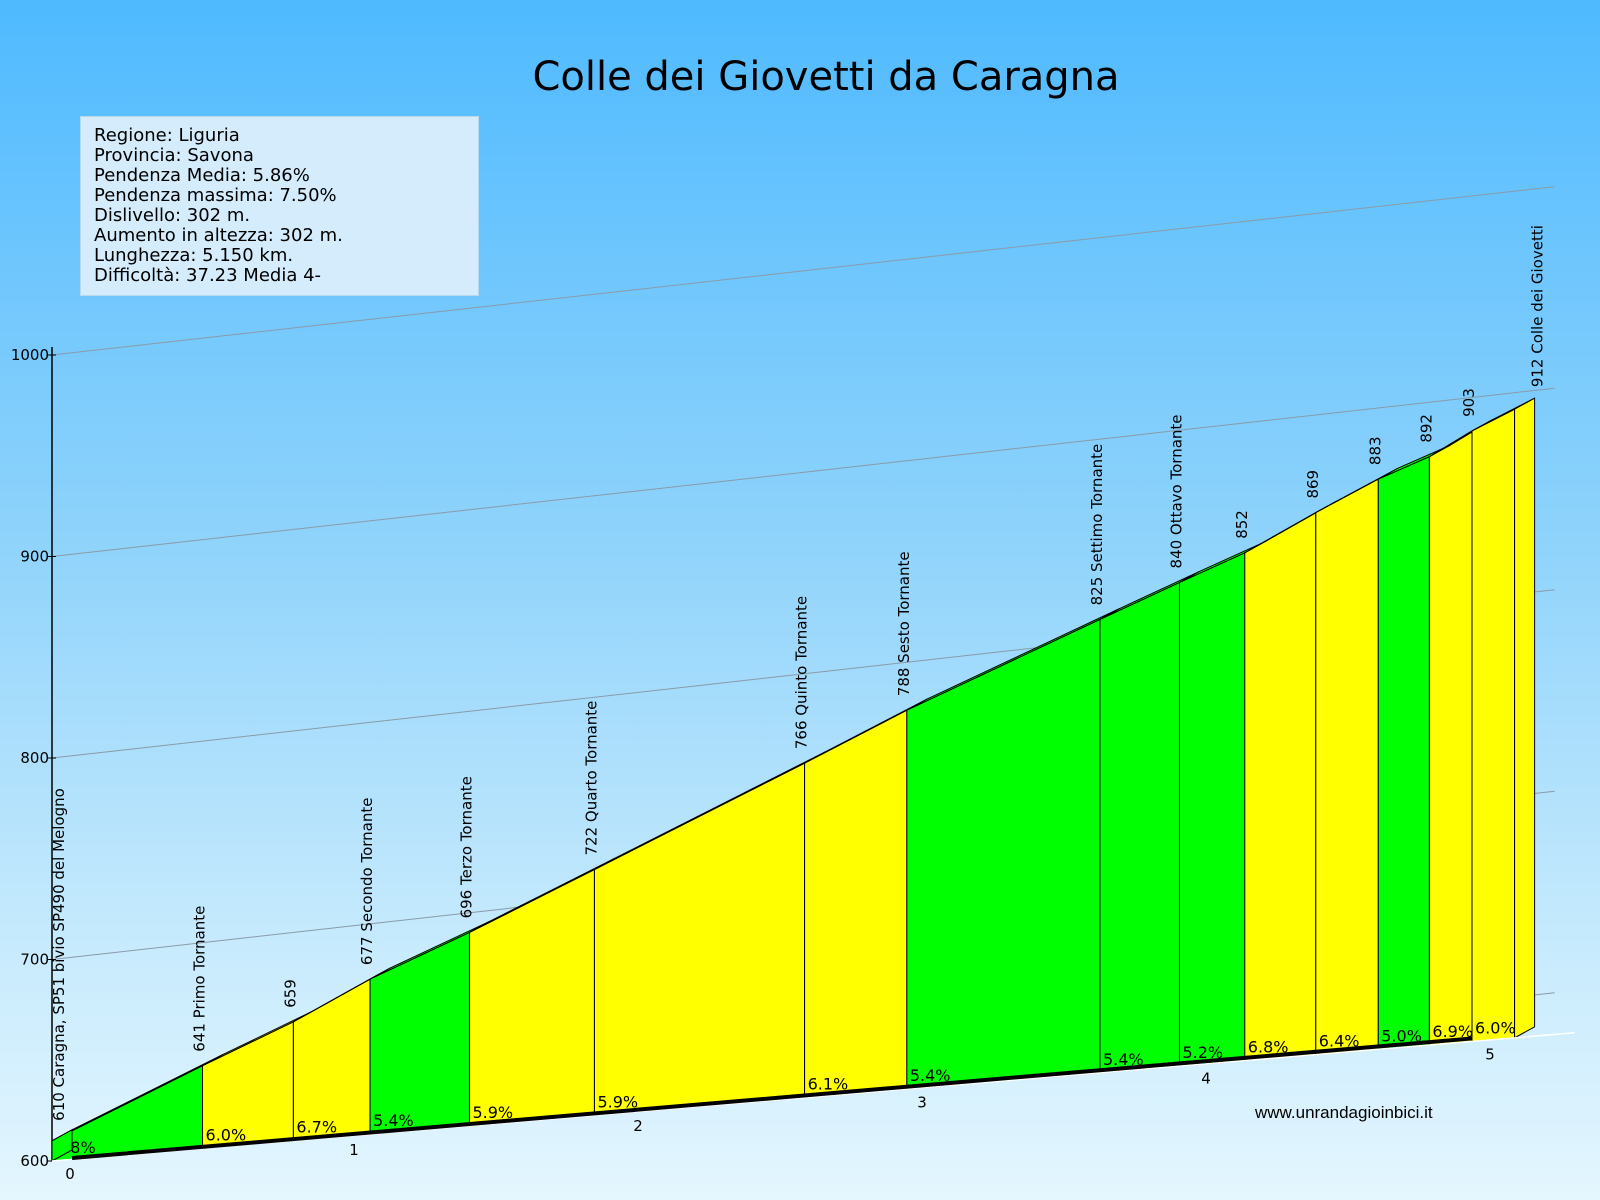 The height and width of the screenshot is (1200, 1600). What do you see at coordinates (1538, 306) in the screenshot?
I see `waypoint-label: 912 Colle dei Giovetti` at bounding box center [1538, 306].